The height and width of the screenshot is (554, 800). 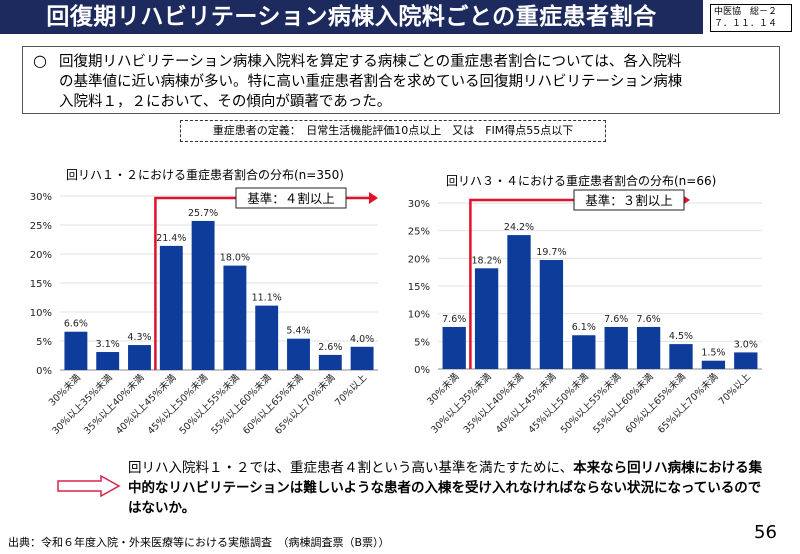 What do you see at coordinates (108, 344) in the screenshot?
I see `data-label: 3.1%` at bounding box center [108, 344].